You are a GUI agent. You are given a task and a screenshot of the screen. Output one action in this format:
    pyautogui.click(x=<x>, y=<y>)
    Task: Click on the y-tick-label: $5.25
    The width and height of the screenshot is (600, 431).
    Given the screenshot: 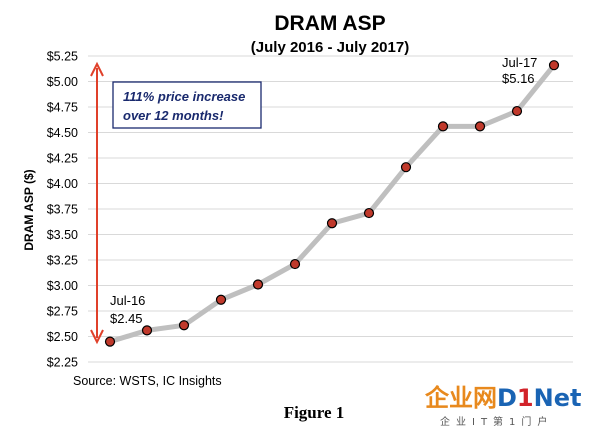 What is the action you would take?
    pyautogui.click(x=62, y=57)
    